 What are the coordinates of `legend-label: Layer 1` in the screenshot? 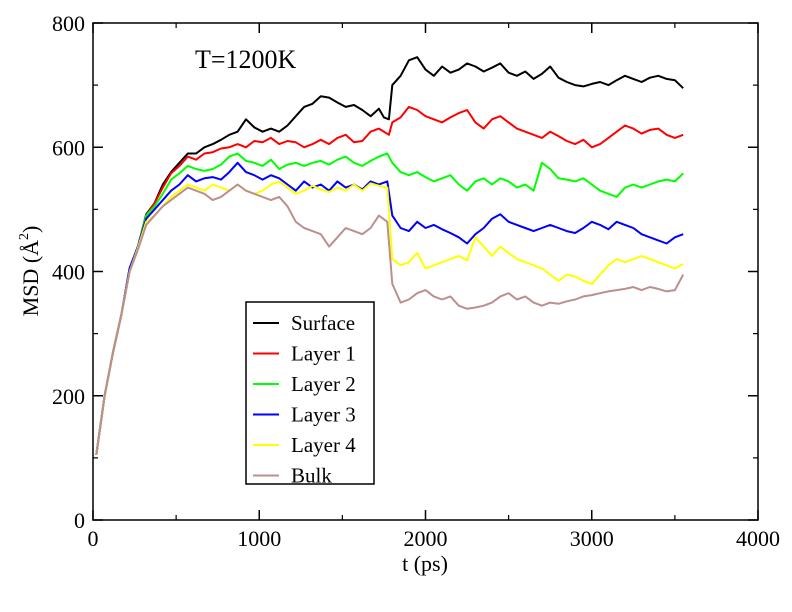 It's located at (323, 354).